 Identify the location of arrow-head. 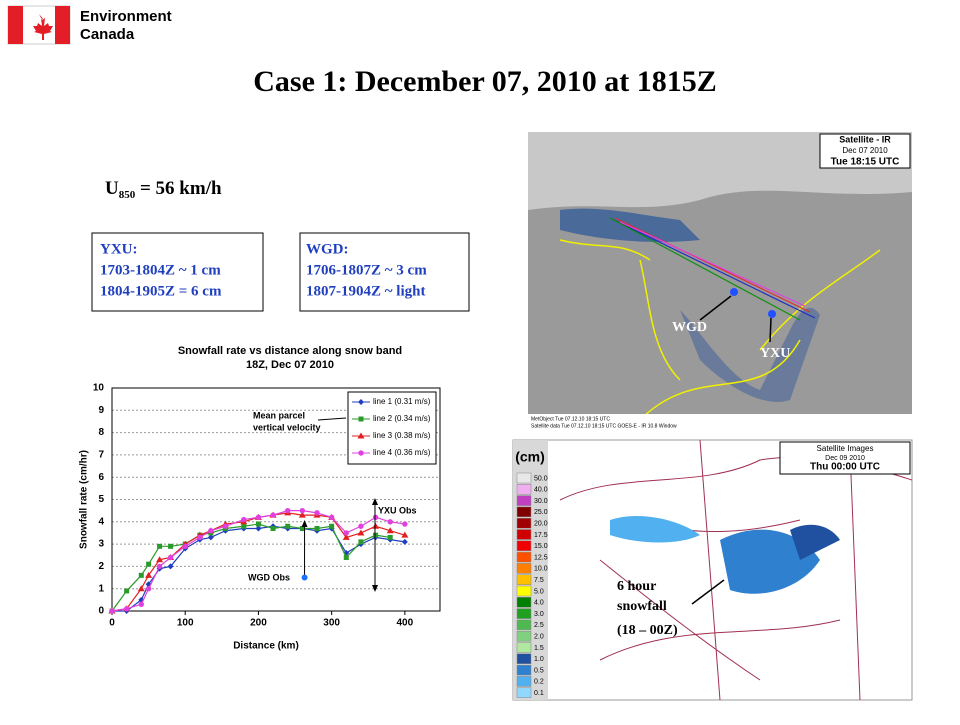
(304, 523).